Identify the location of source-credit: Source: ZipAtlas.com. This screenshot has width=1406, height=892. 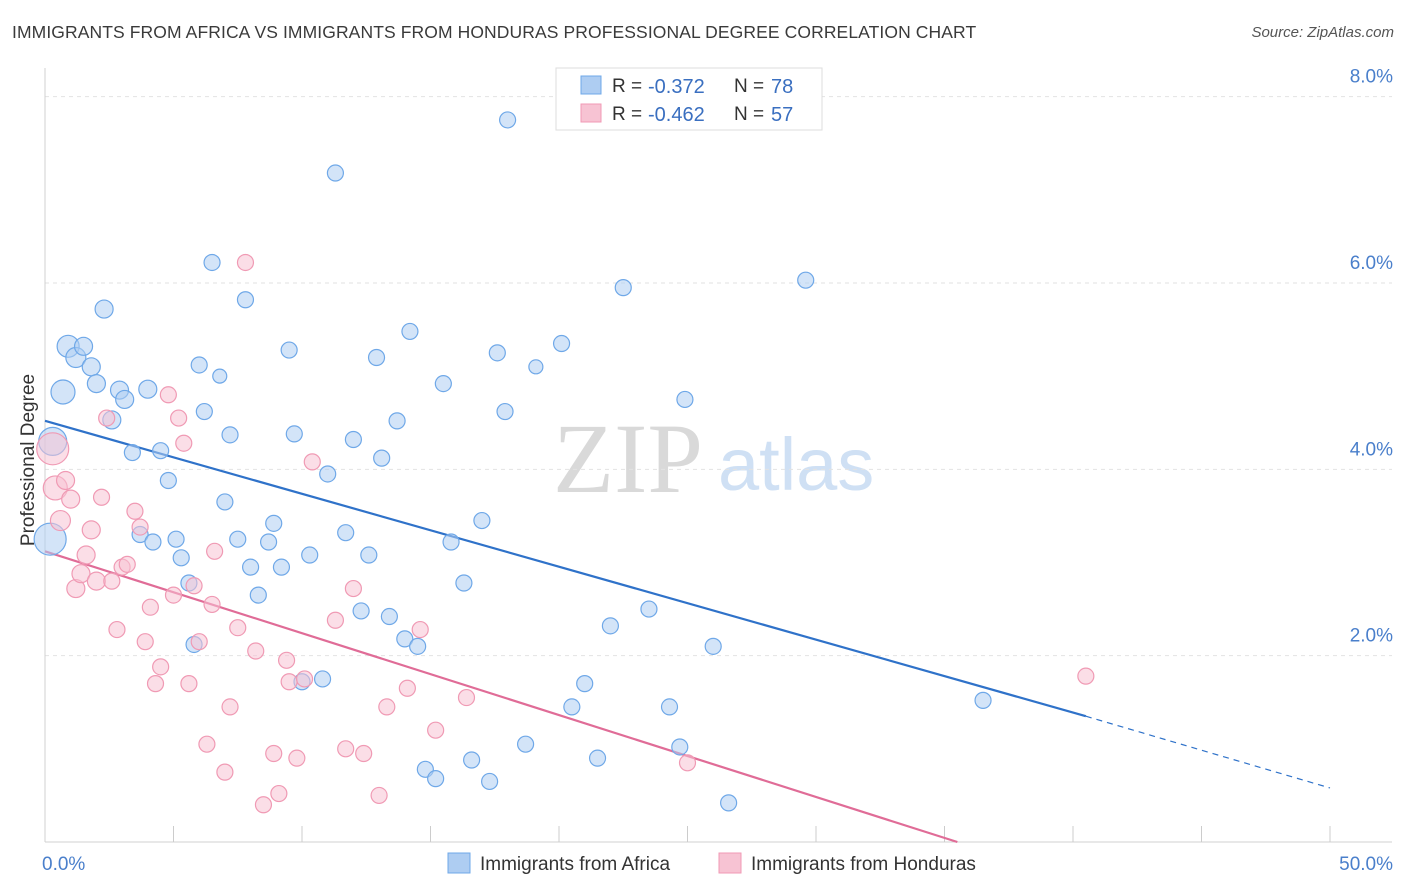
(1322, 32).